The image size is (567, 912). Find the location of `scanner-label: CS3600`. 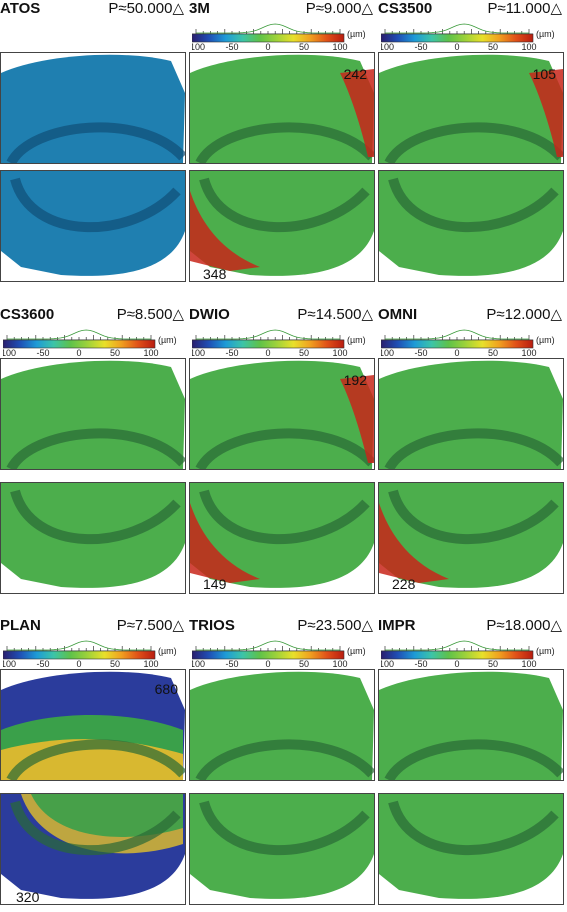

scanner-label: CS3600 is located at coordinates (27, 314).